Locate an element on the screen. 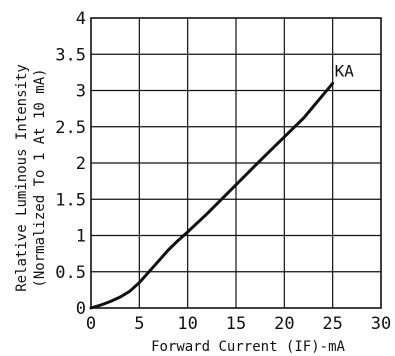 Image resolution: width=395 pixels, height=356 pixels. x-axis-label: Forward Current (IF)-mA is located at coordinates (248, 347).